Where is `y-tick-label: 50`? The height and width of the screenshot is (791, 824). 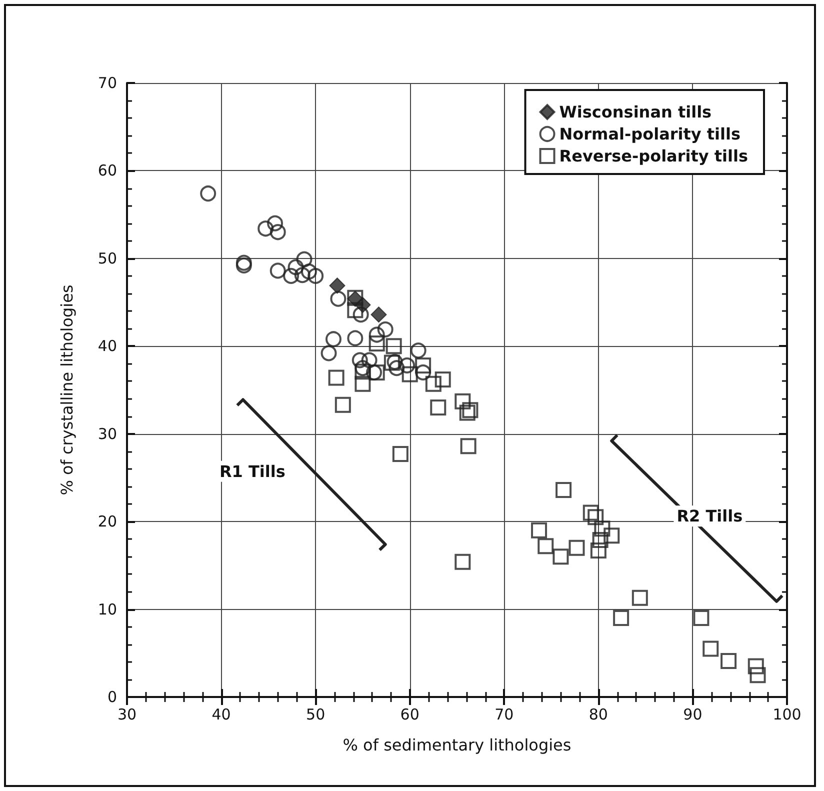 y-tick-label: 50 is located at coordinates (107, 258).